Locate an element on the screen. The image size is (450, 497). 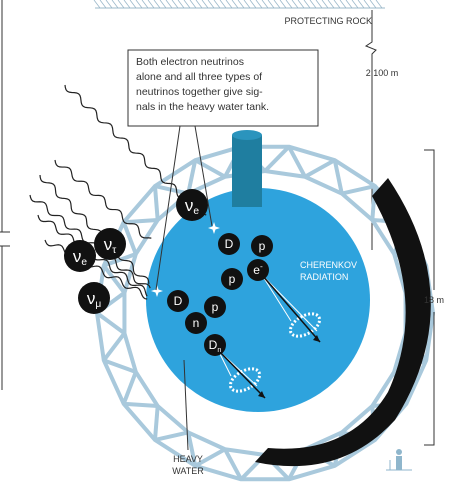
heavy-water-label: WATER is located at coordinates (188, 471).